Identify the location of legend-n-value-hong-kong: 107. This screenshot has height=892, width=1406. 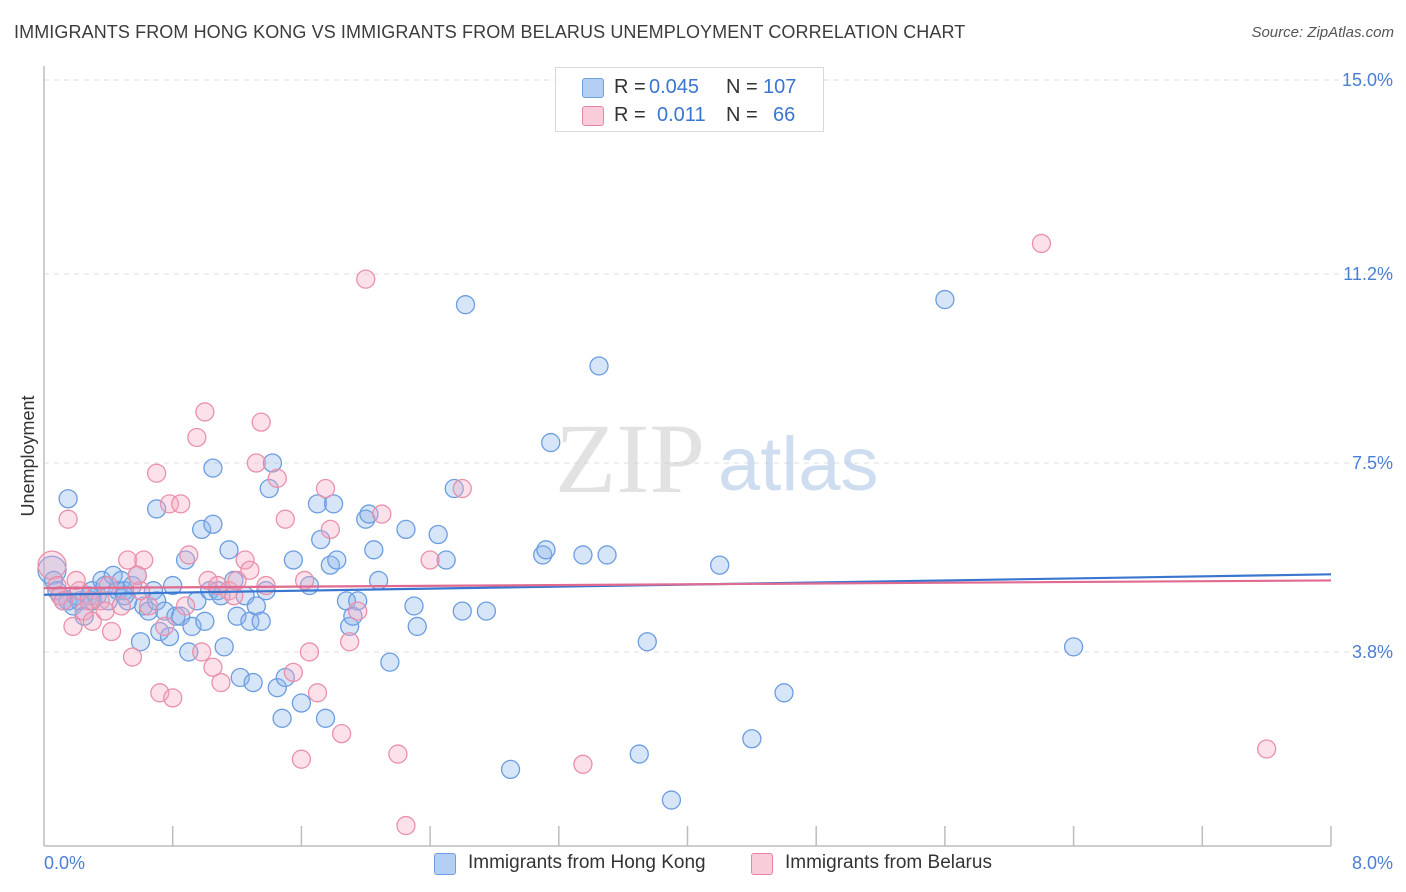
(780, 87).